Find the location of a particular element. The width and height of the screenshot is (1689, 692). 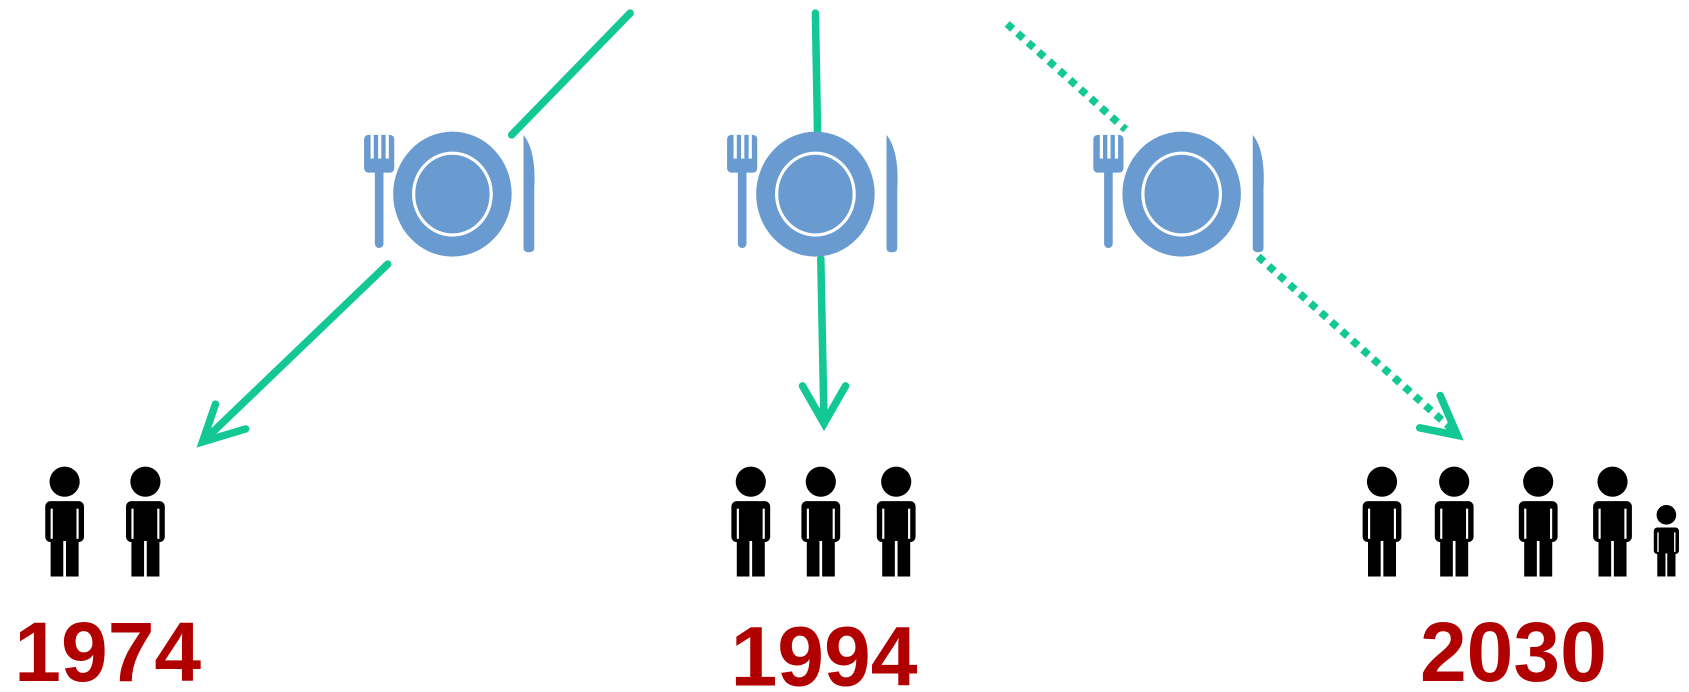

year-label: 1974 is located at coordinates (107, 648).